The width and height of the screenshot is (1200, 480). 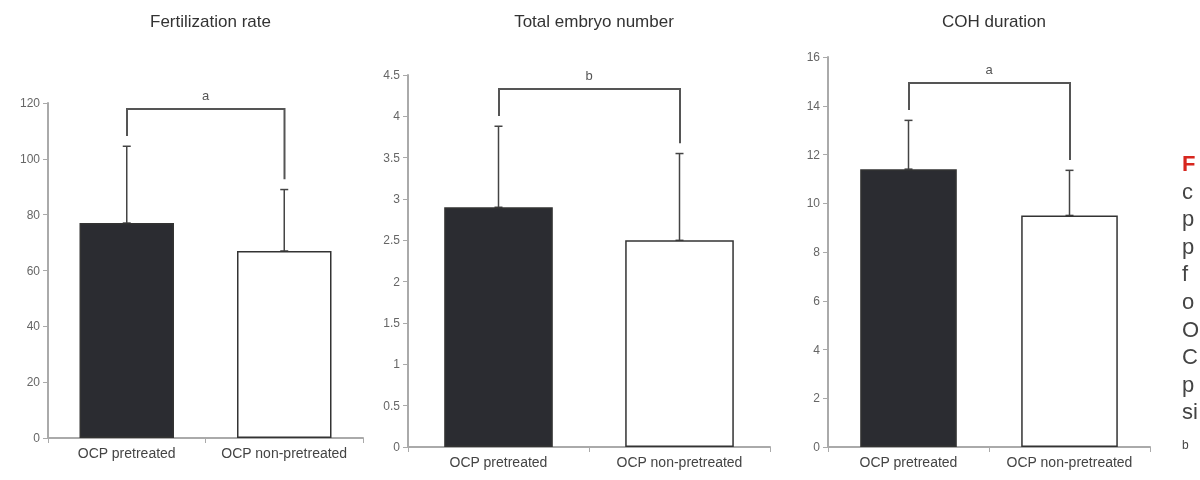 I want to click on y-tick-label: 1.5, so click(x=392, y=323).